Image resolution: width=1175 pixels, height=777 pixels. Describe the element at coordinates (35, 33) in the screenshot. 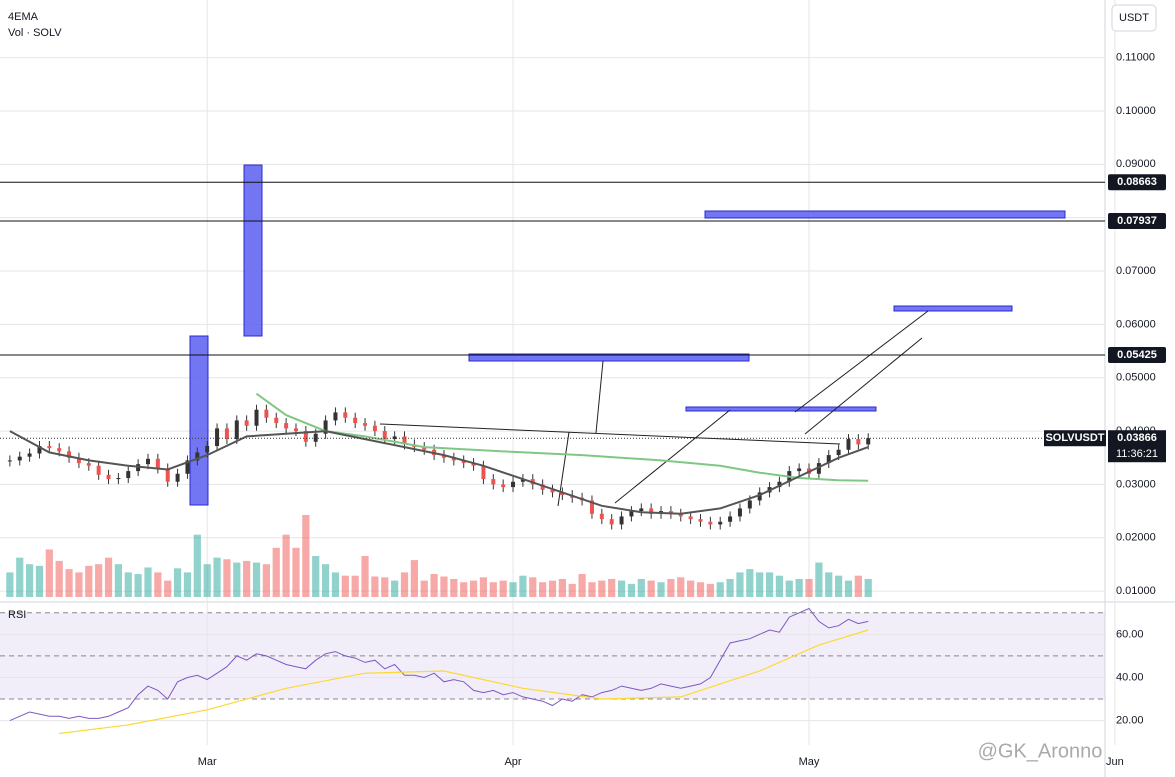

I see `volume-title: Vol · SOLV` at that location.